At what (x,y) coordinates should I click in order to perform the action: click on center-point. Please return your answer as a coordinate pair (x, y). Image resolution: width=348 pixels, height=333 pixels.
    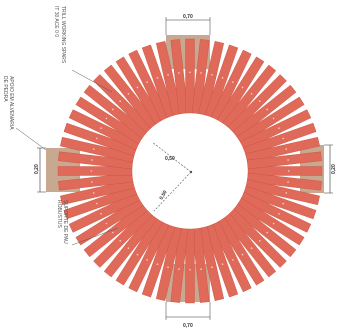
    Looking at the image, I should click on (191, 172).